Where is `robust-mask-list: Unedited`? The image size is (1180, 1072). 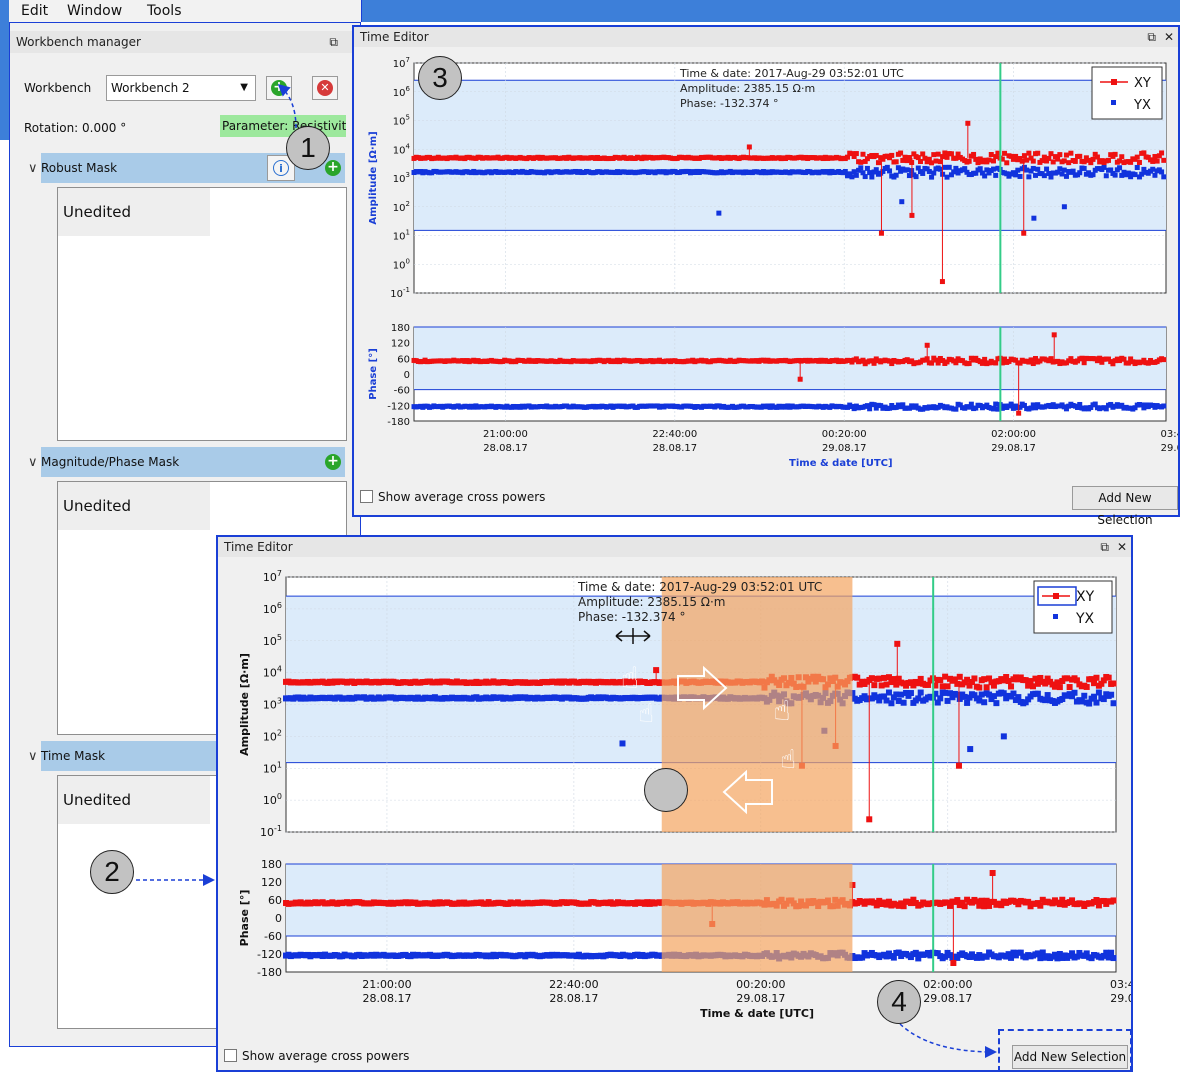
robust-mask-list: Unedited is located at coordinates (202, 314).